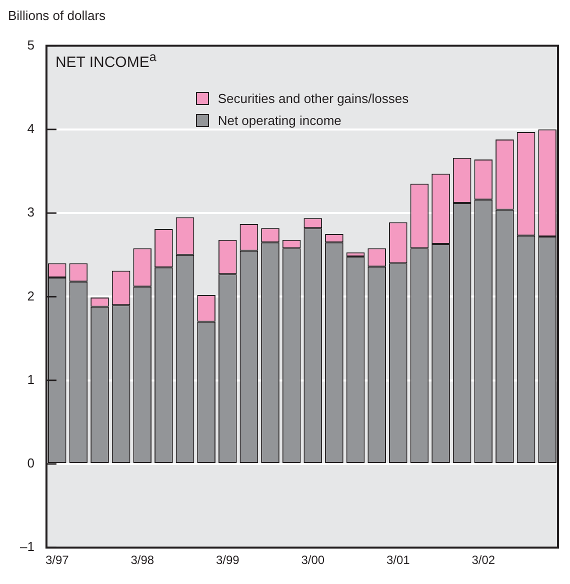 The height and width of the screenshot is (584, 570). What do you see at coordinates (313, 99) in the screenshot?
I see `legend-label: Securities and other gains/losses` at bounding box center [313, 99].